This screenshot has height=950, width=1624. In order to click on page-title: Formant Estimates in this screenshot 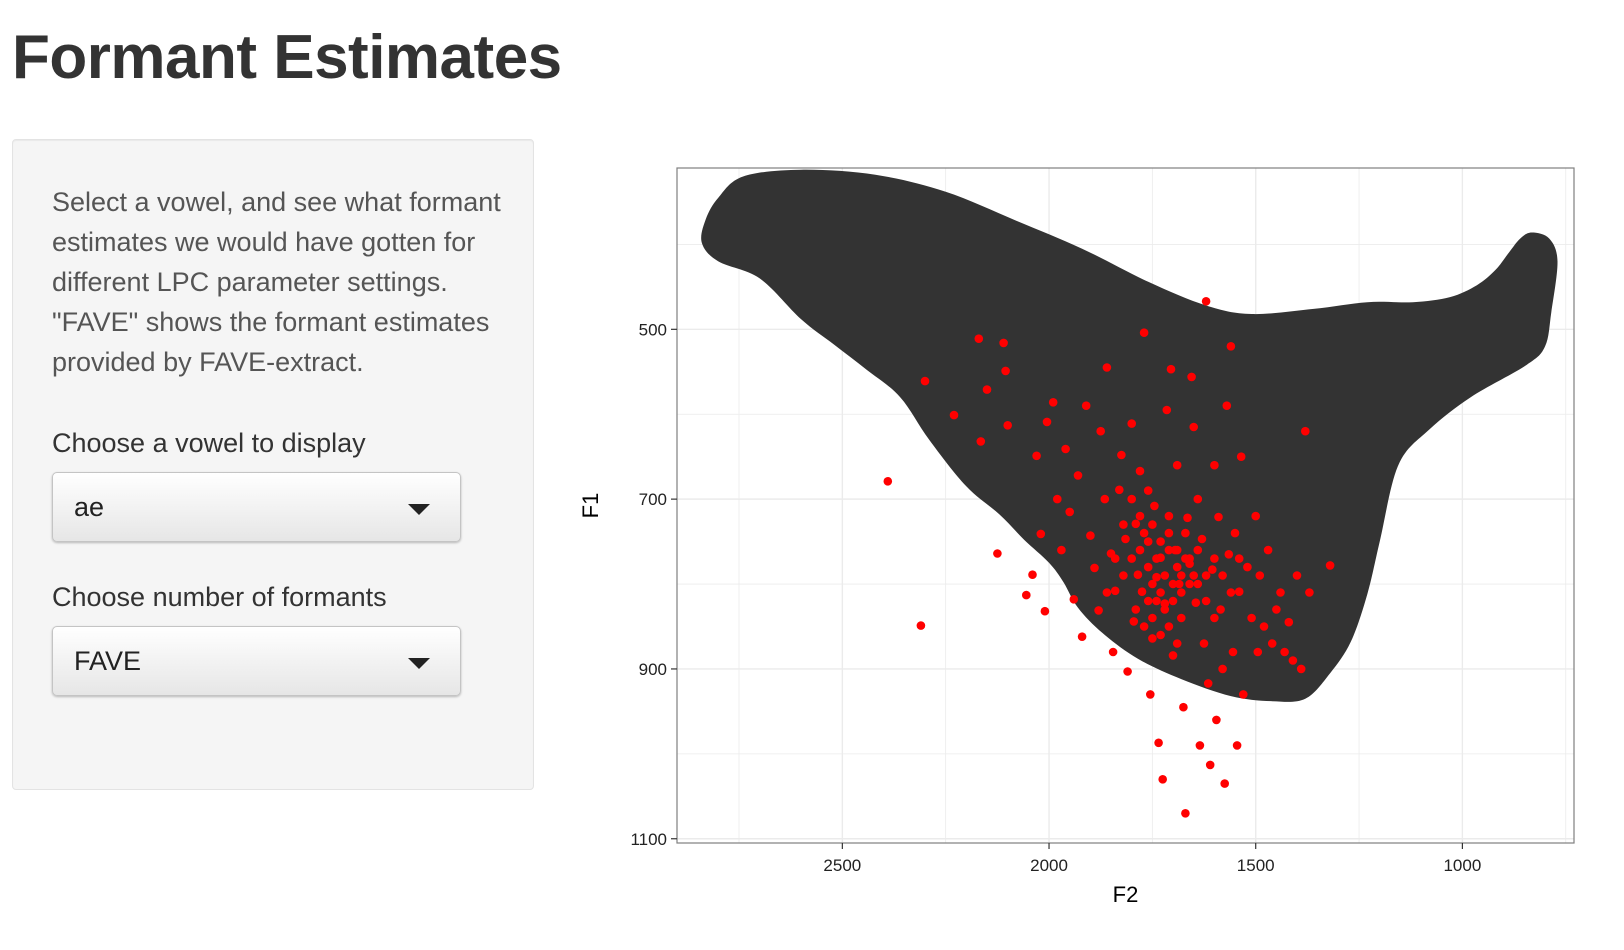, I will do `click(287, 57)`.